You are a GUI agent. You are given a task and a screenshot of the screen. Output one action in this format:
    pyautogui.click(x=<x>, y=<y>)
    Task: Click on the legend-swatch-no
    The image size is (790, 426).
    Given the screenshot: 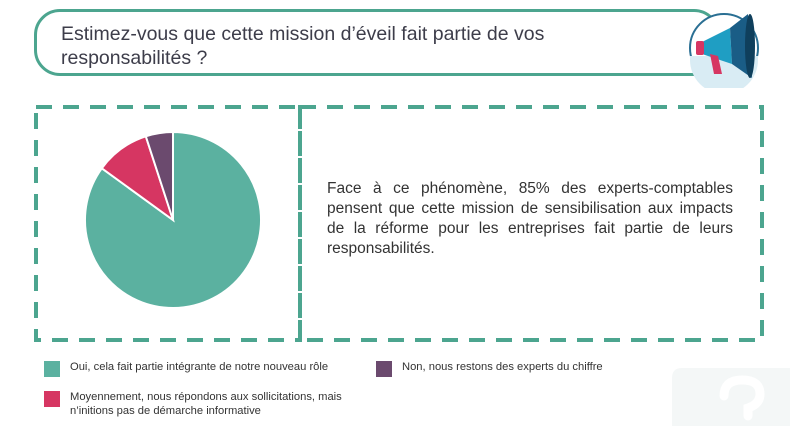 What is the action you would take?
    pyautogui.click(x=384, y=369)
    